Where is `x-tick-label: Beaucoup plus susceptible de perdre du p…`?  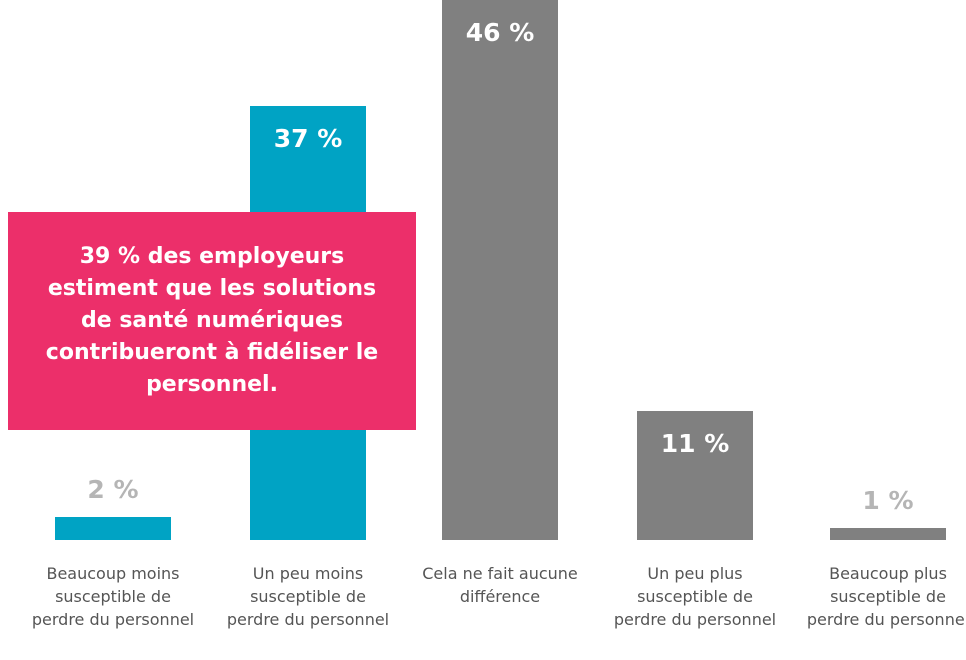 x-tick-label: Beaucoup plus susceptible de perdre du p… is located at coordinates (886, 596).